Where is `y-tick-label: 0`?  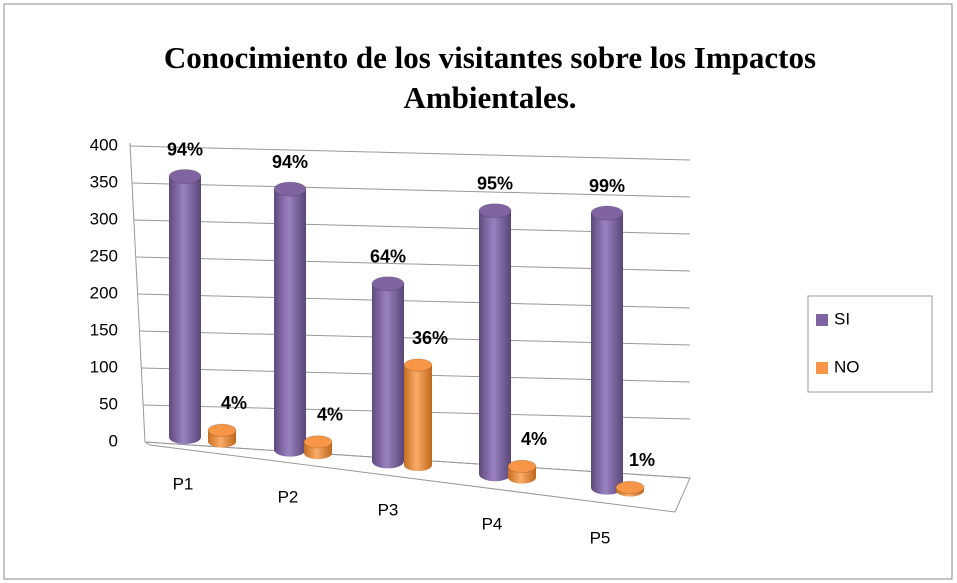 y-tick-label: 0 is located at coordinates (113, 440).